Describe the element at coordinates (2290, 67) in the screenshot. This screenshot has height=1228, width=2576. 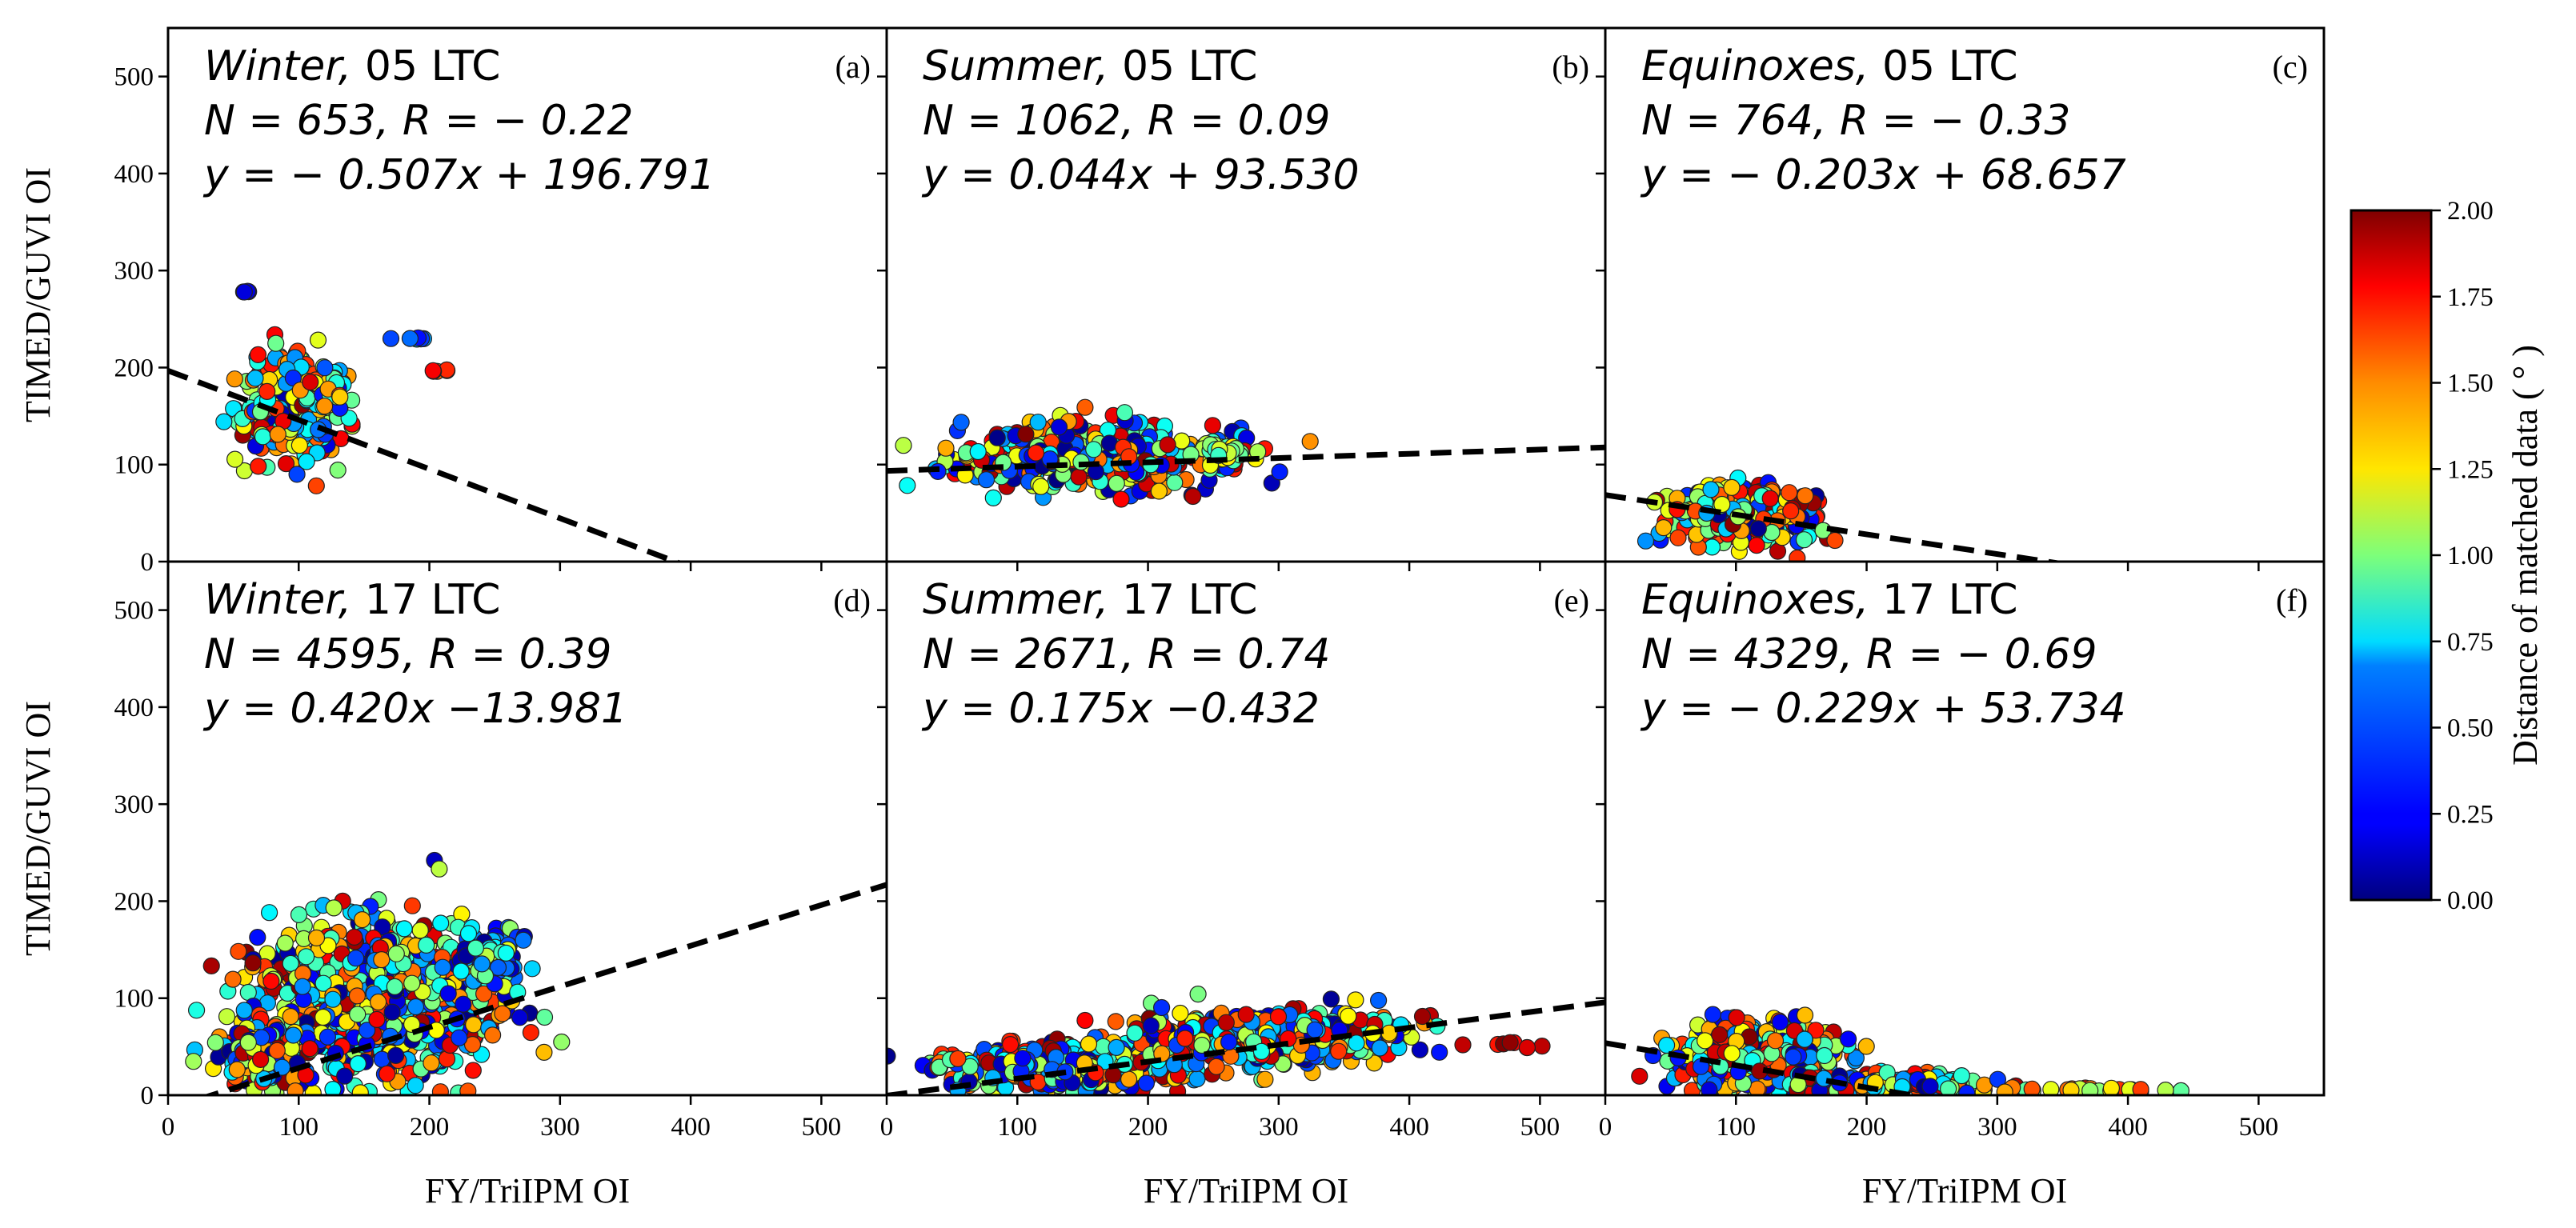
I see `panel-letter: (c)` at that location.